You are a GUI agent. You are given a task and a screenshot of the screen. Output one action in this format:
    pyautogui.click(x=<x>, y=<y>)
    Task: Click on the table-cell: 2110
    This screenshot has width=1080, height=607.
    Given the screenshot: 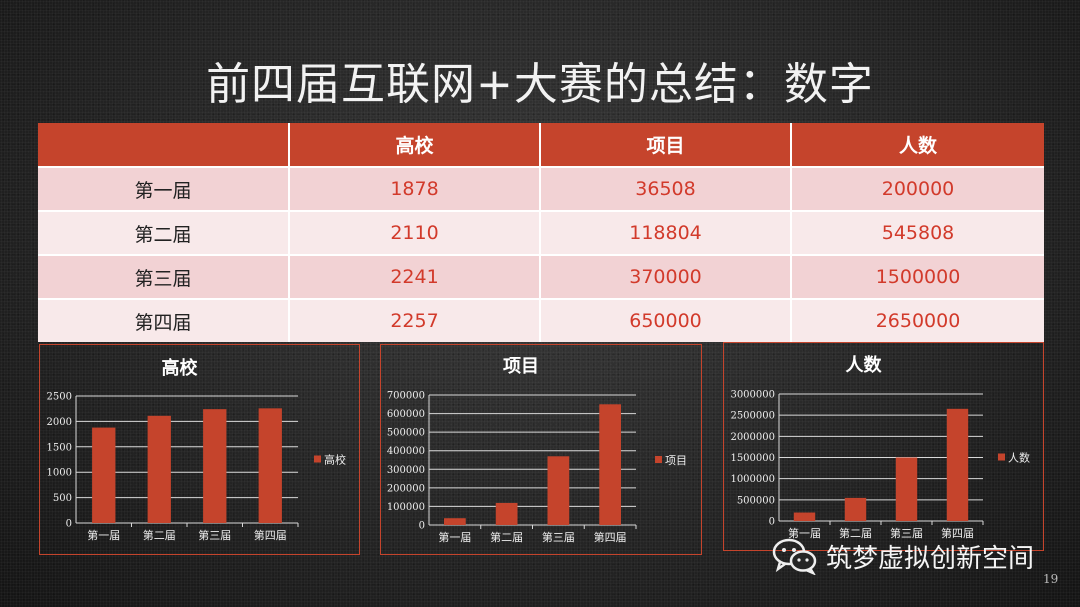 What is the action you would take?
    pyautogui.click(x=415, y=233)
    